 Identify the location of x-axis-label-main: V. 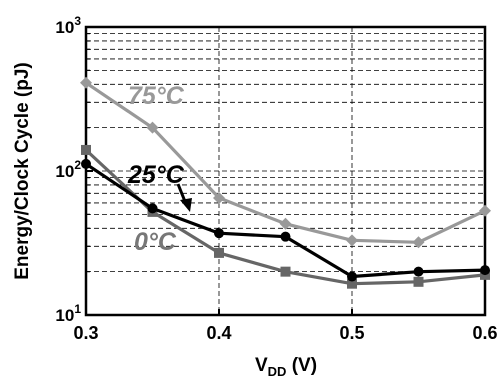
(261, 365).